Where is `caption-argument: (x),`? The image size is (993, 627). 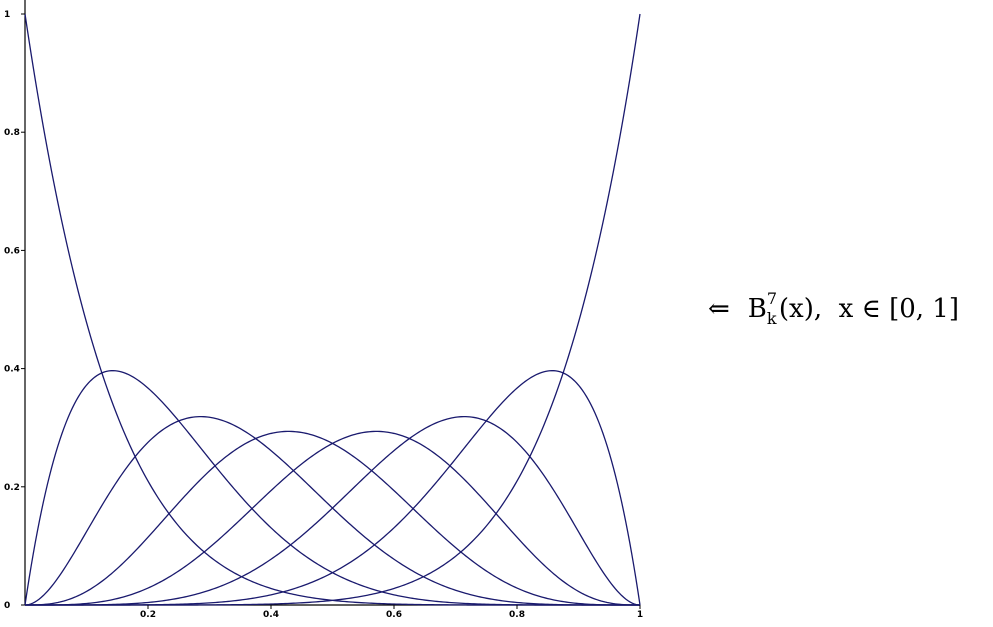
caption-argument: (x), is located at coordinates (800, 309).